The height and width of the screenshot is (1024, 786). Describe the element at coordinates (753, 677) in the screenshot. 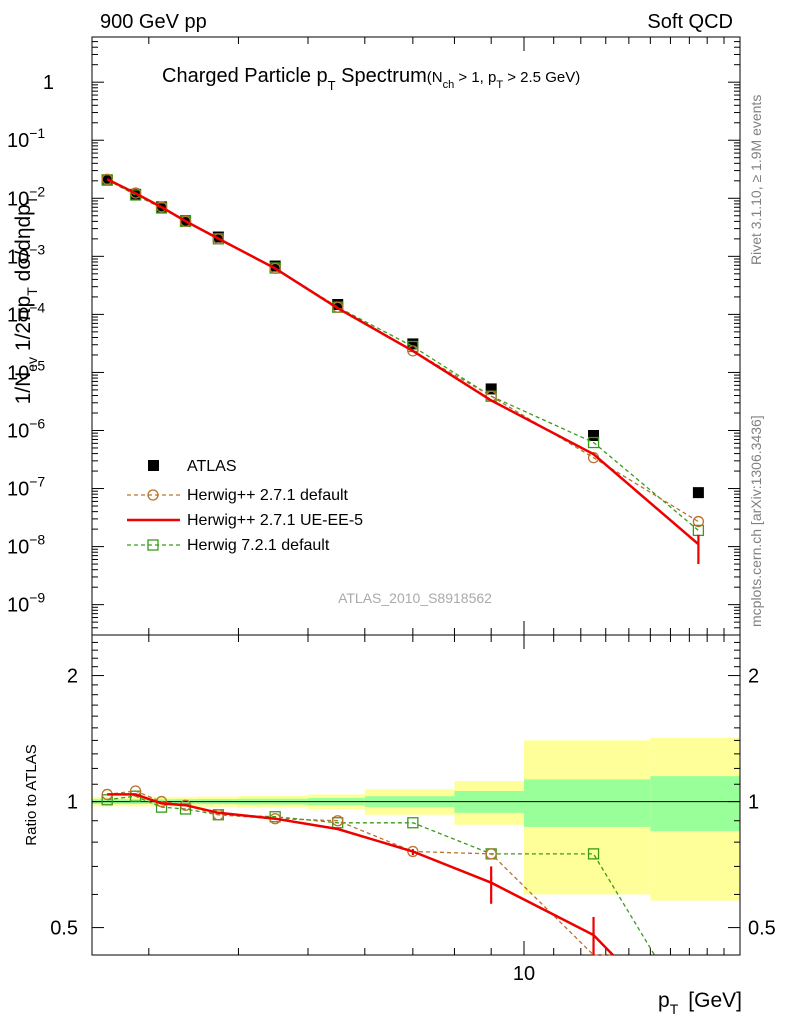

I see `ratio-y-tick-label-right: 2` at that location.